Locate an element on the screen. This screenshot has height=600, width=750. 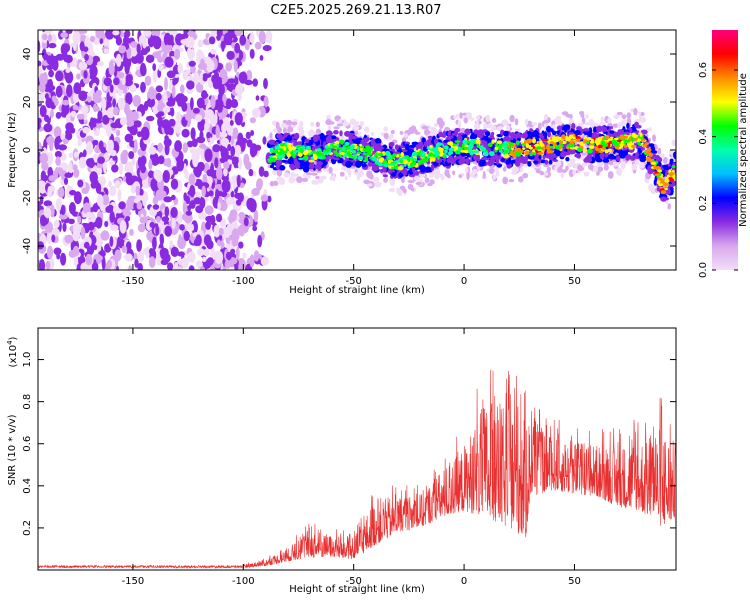
figure-title: C2E5.2025.269.21.13.R07 is located at coordinates (355, 10).